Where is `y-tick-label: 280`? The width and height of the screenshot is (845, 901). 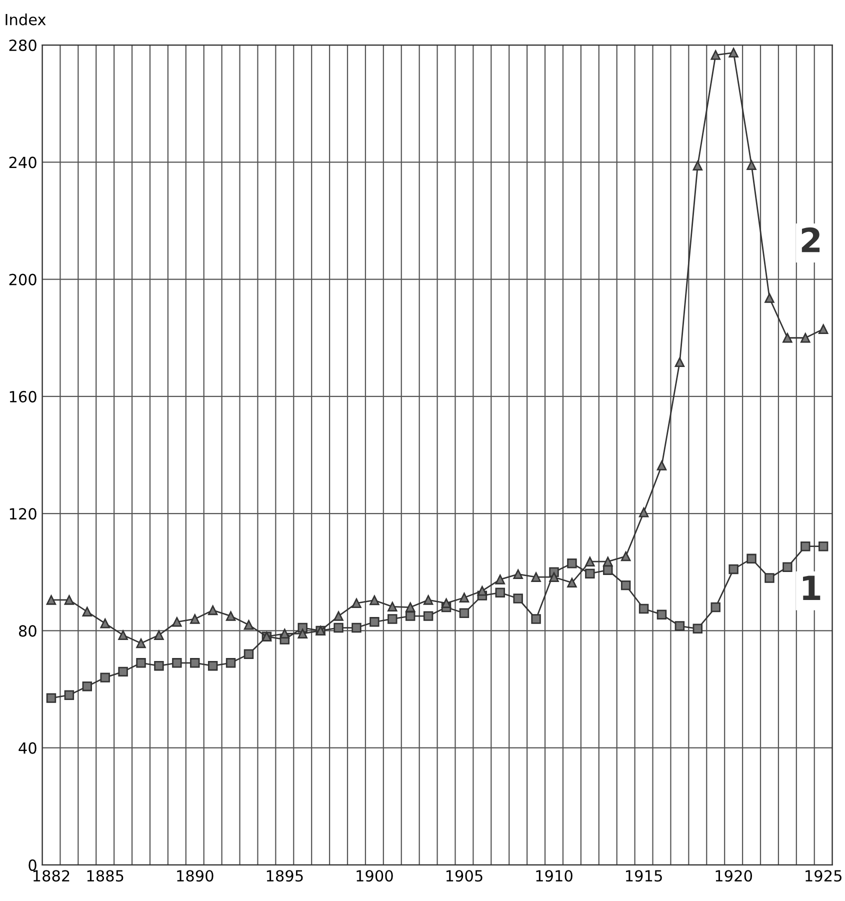 y-tick-label: 280 is located at coordinates (22, 46).